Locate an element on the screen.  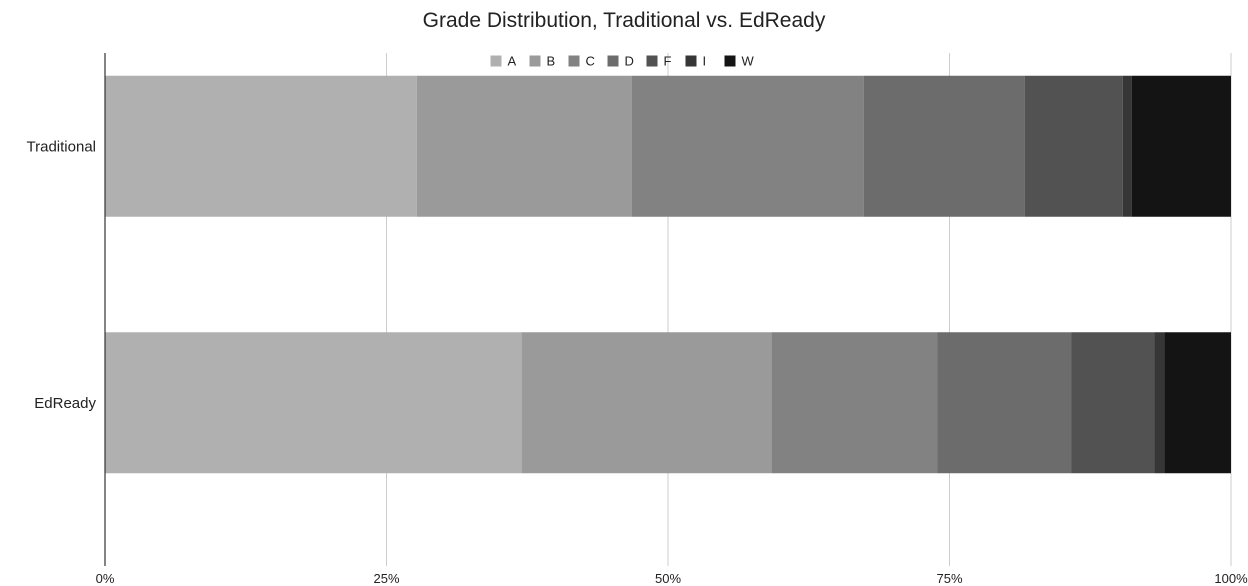
legend-label: I is located at coordinates (705, 61).